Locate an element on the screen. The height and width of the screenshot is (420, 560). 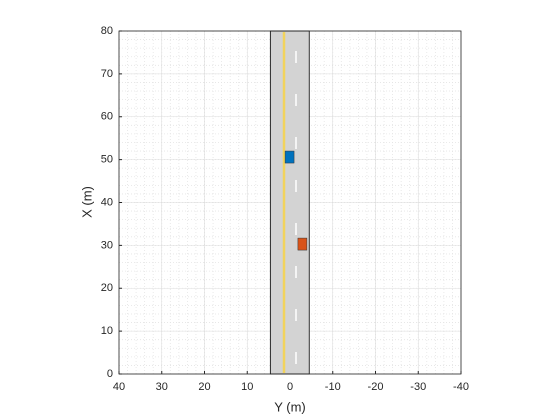
y-tick-label: 80 is located at coordinates (107, 31).